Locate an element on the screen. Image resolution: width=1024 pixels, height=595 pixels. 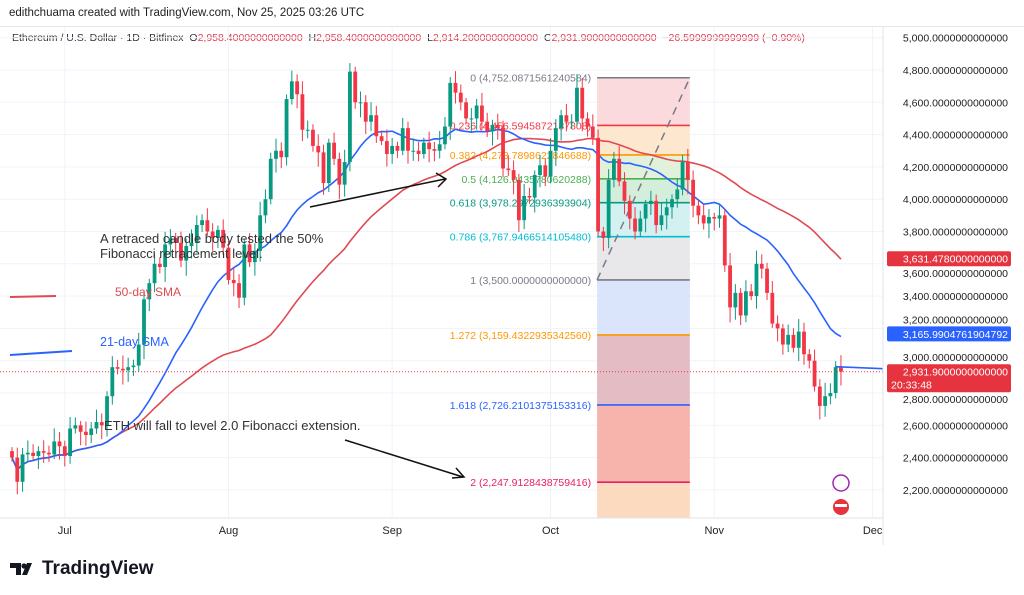
last-price-badge-text: 2,931.9000000000000 is located at coordinates (955, 373).